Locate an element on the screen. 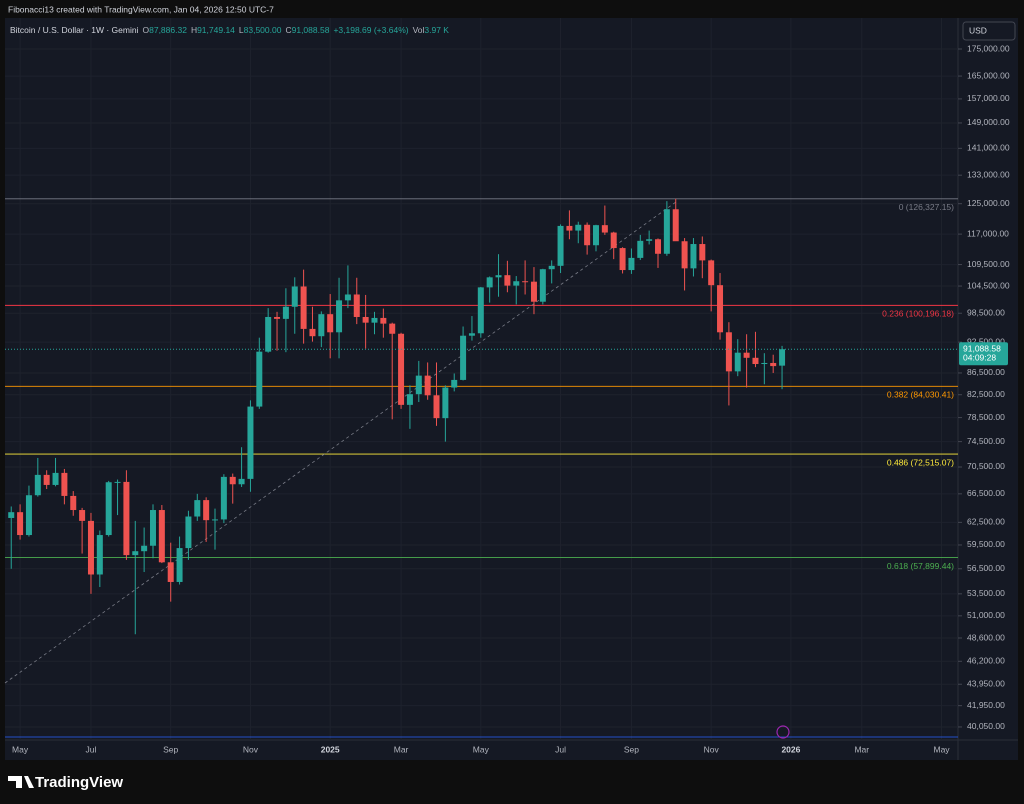 The height and width of the screenshot is (804, 1024). x-tick-label: 2026 is located at coordinates (790, 749).